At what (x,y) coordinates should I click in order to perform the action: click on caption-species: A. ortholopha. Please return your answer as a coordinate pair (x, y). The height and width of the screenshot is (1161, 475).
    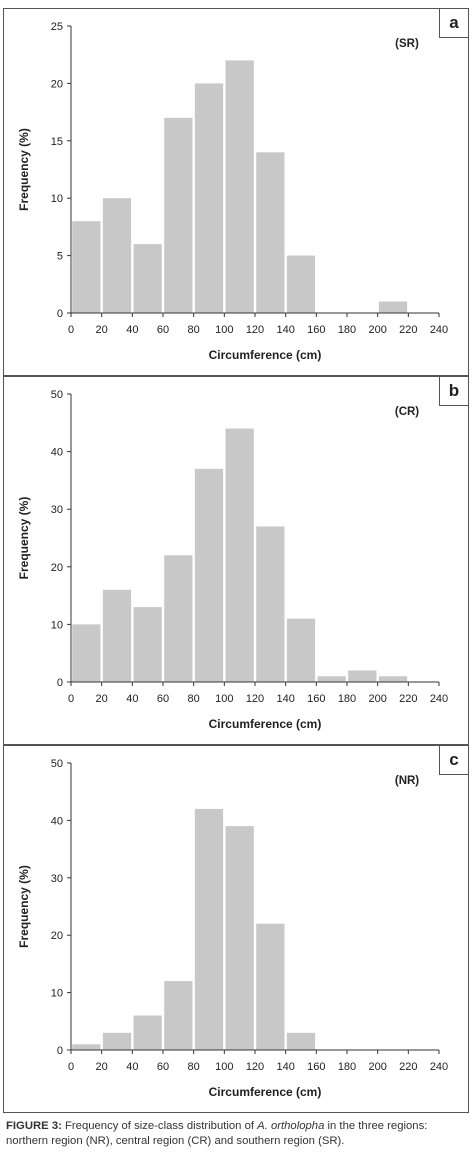
    Looking at the image, I should click on (291, 1126).